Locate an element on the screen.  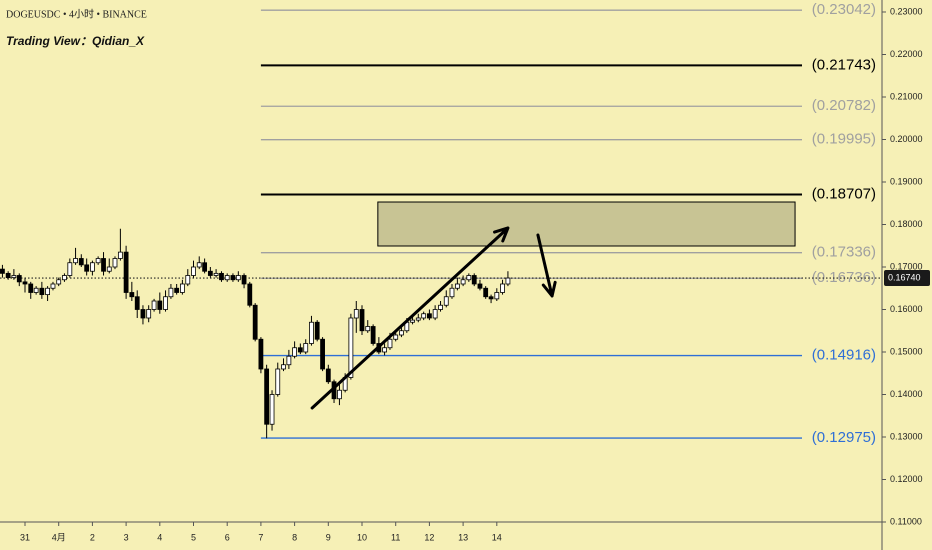
x-tick-label: 5 is located at coordinates (193, 537).